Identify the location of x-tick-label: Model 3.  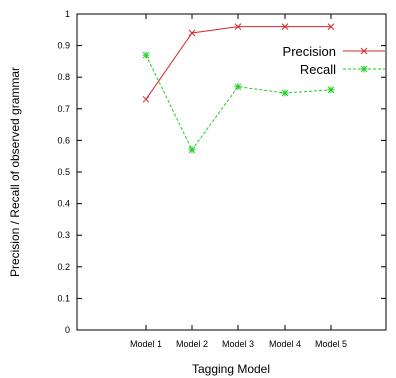
(238, 344).